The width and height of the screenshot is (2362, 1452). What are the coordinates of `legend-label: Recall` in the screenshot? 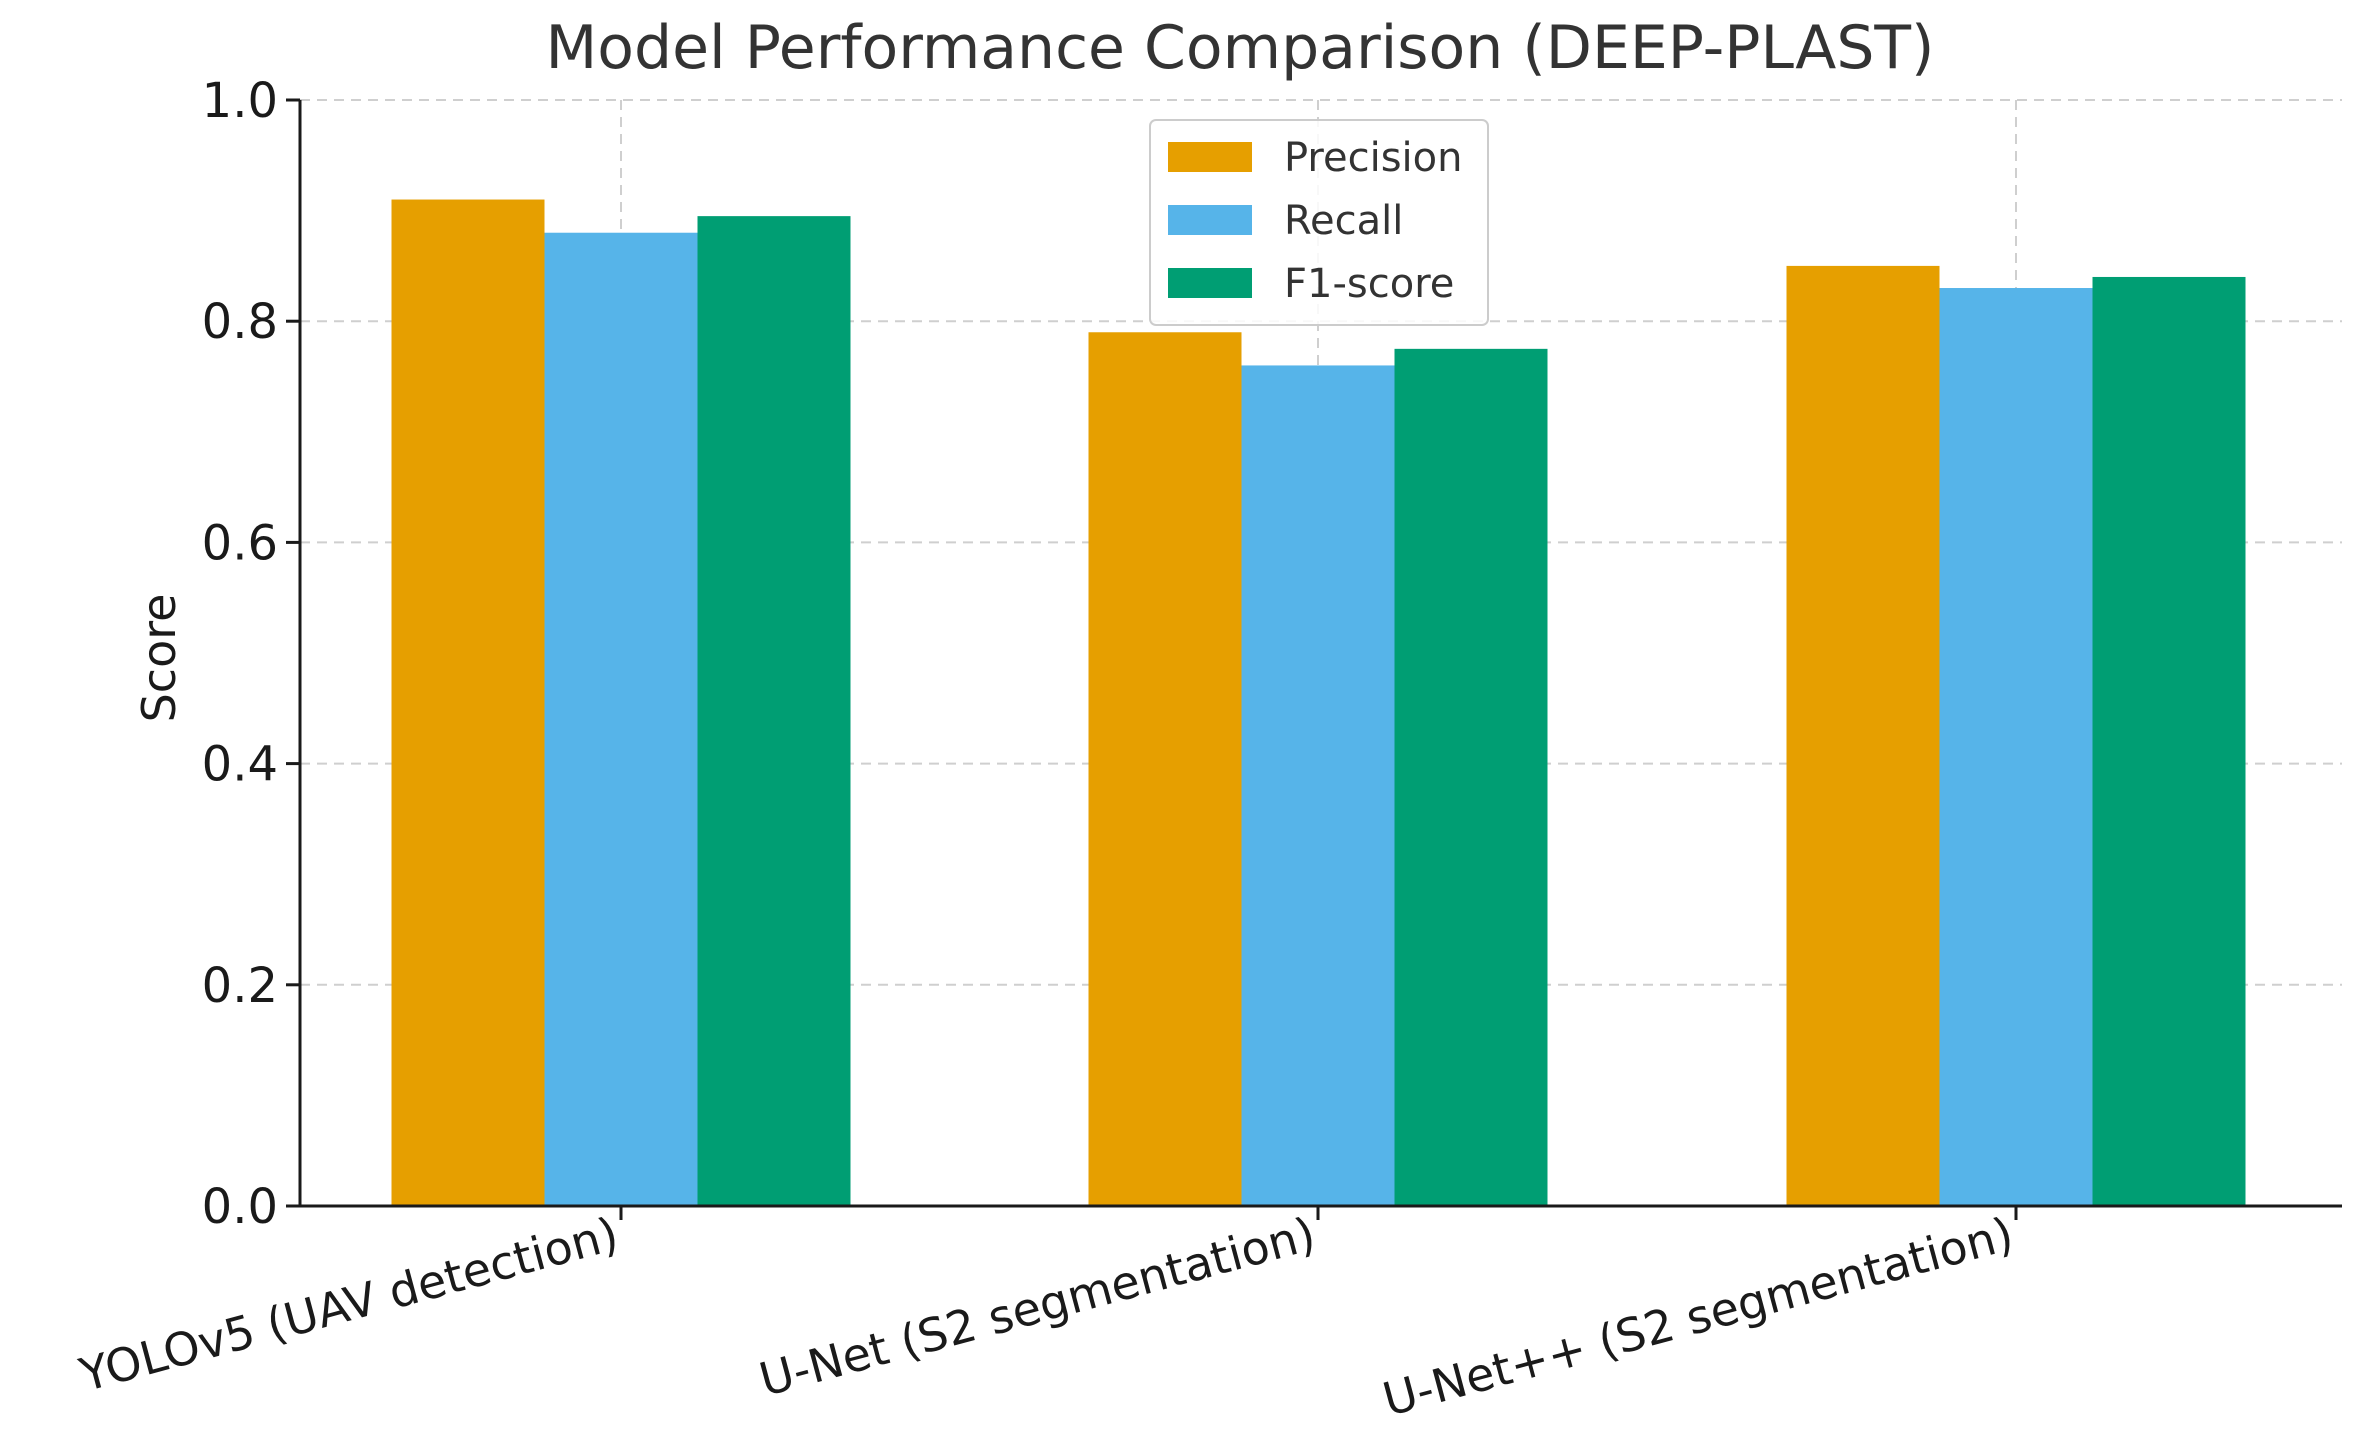 It's located at (1343, 221).